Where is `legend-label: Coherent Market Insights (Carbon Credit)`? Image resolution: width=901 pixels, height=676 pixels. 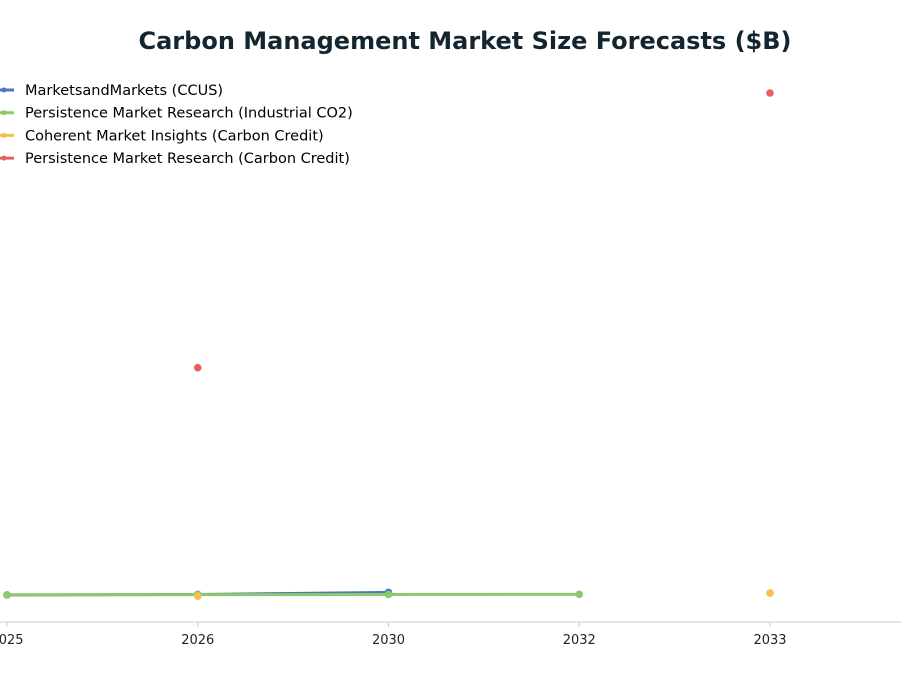
legend-label: Coherent Market Insights (Carbon Credit) is located at coordinates (174, 136).